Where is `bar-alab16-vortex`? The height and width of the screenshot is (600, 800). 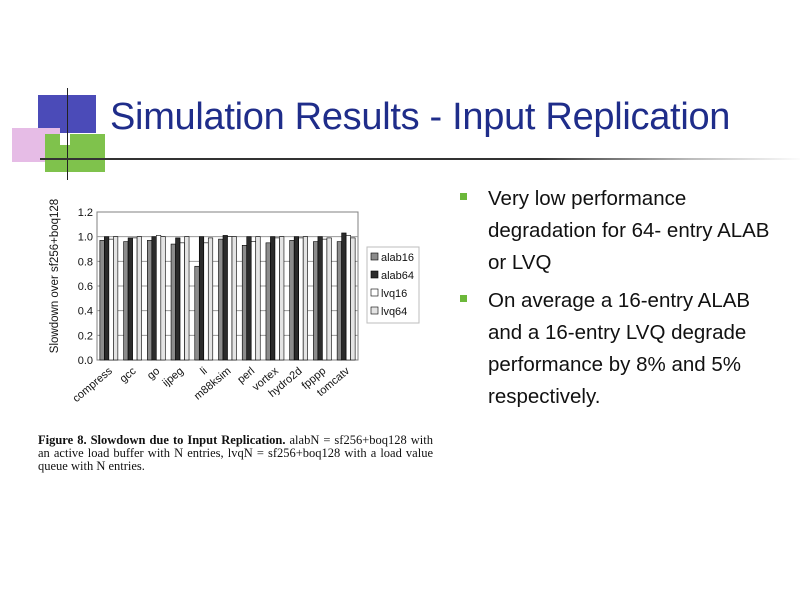 bar-alab16-vortex is located at coordinates (268, 301).